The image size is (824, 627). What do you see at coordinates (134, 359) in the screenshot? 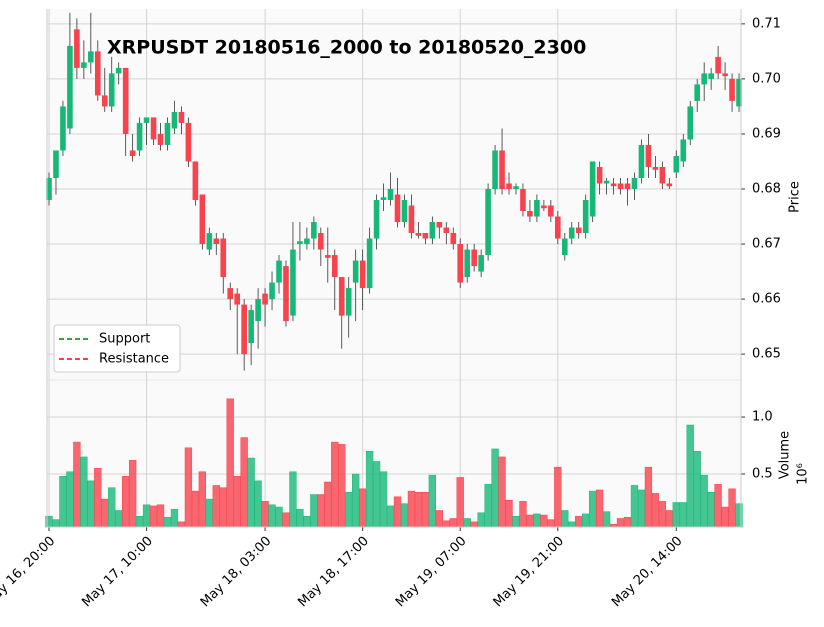
I see `legend-label: Resistance` at bounding box center [134, 359].